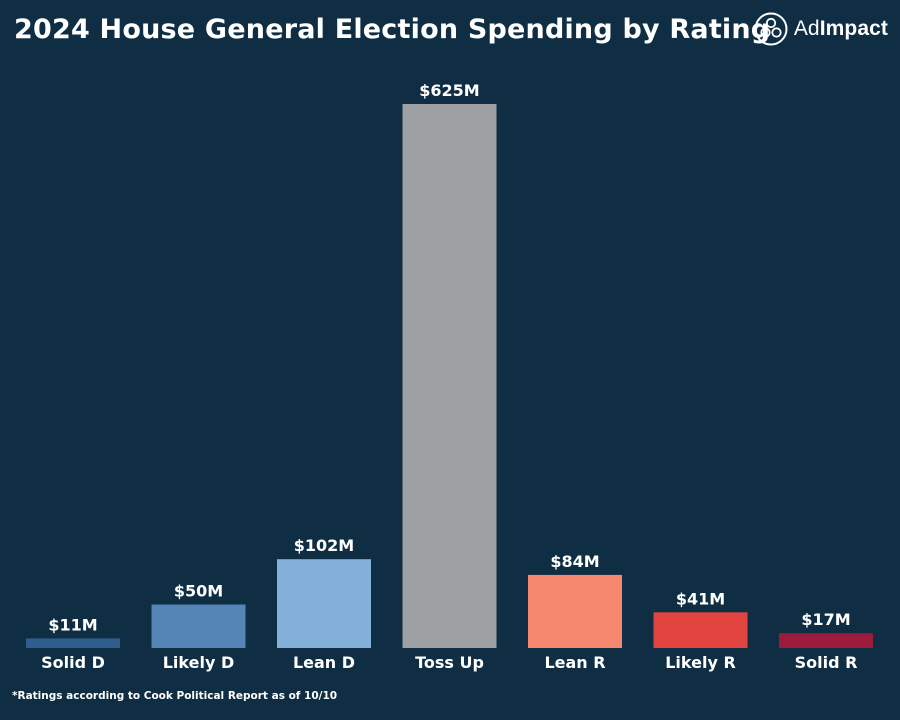 This screenshot has width=900, height=720. Describe the element at coordinates (771, 29) in the screenshot. I see `adimpact-logo-icon` at that location.